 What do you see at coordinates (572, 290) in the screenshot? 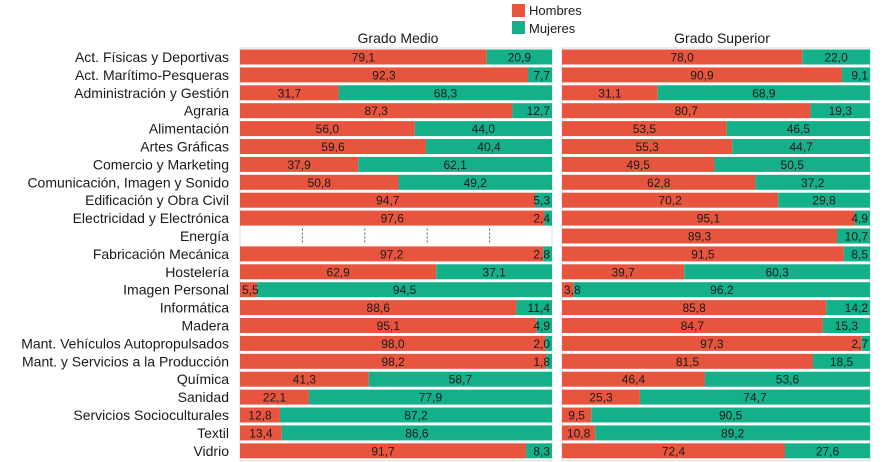
I see `value-label-hombres: 3,8` at bounding box center [572, 290].